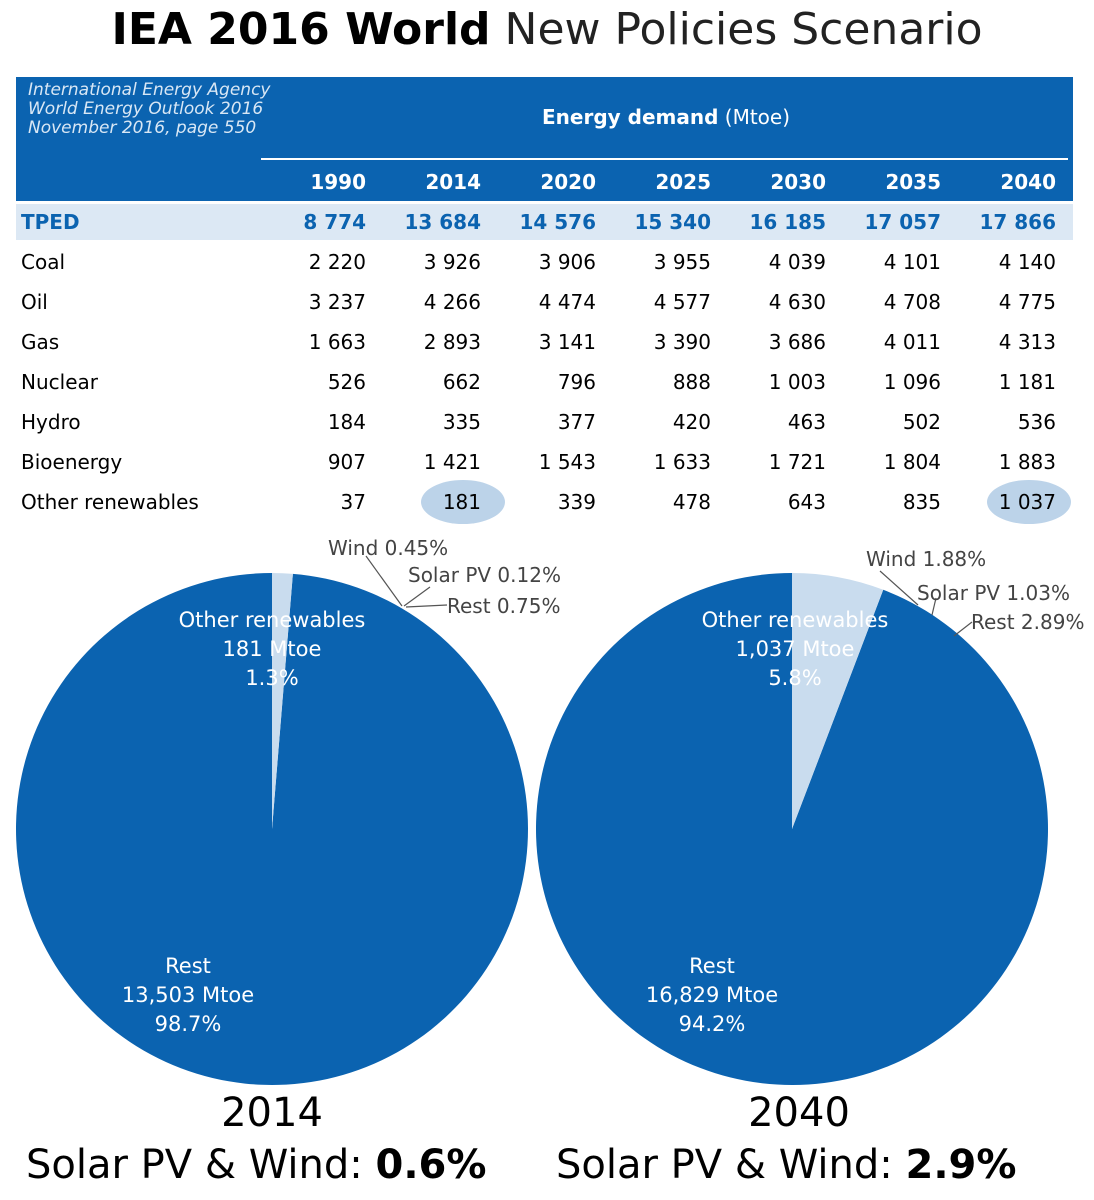 This screenshot has width=1094, height=1200. I want to click on cell: 16 185, so click(787, 222).